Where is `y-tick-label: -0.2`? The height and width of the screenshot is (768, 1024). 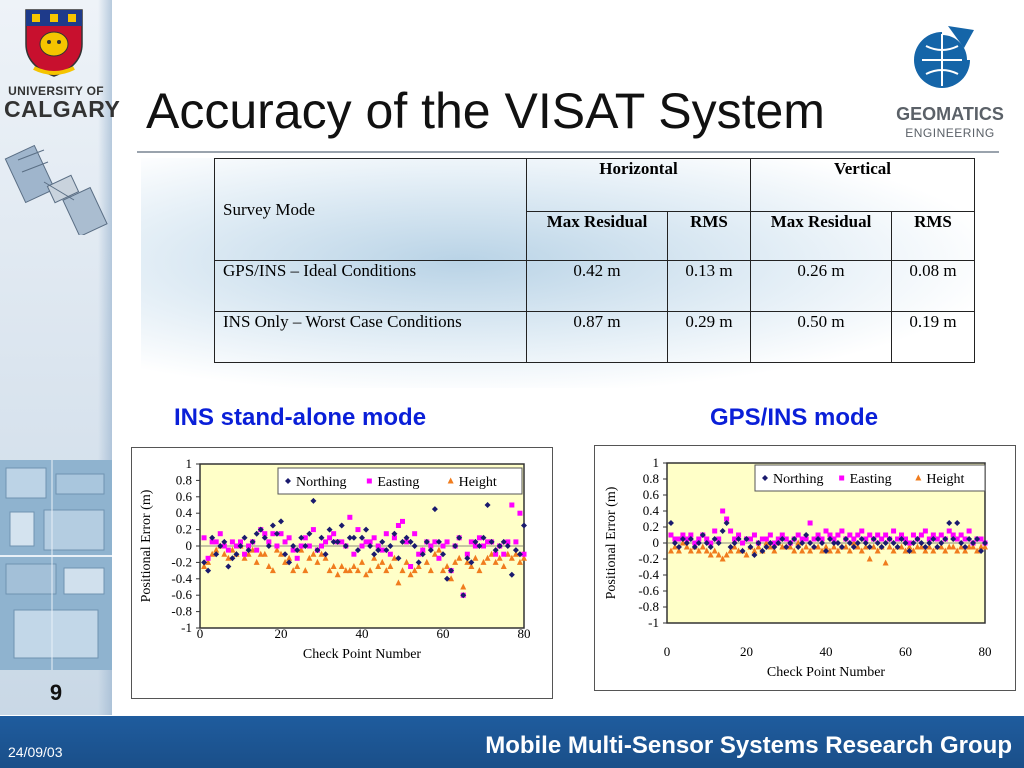 y-tick-label: -0.2 is located at coordinates (181, 561).